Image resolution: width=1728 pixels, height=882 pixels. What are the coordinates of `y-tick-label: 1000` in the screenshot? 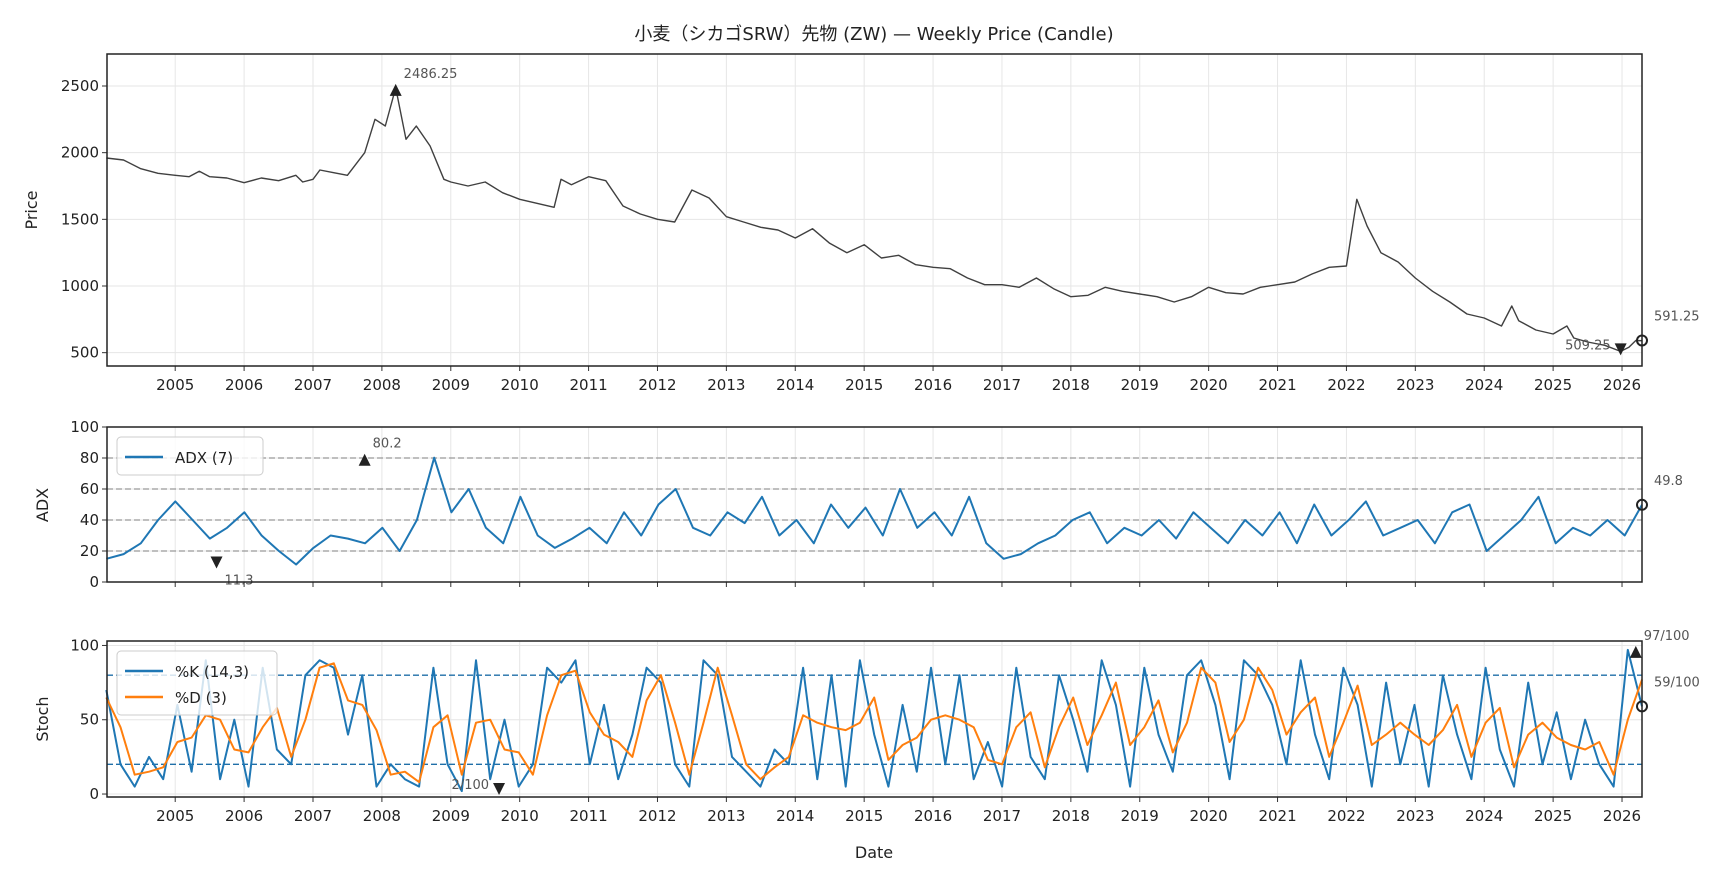 It's located at (80, 286).